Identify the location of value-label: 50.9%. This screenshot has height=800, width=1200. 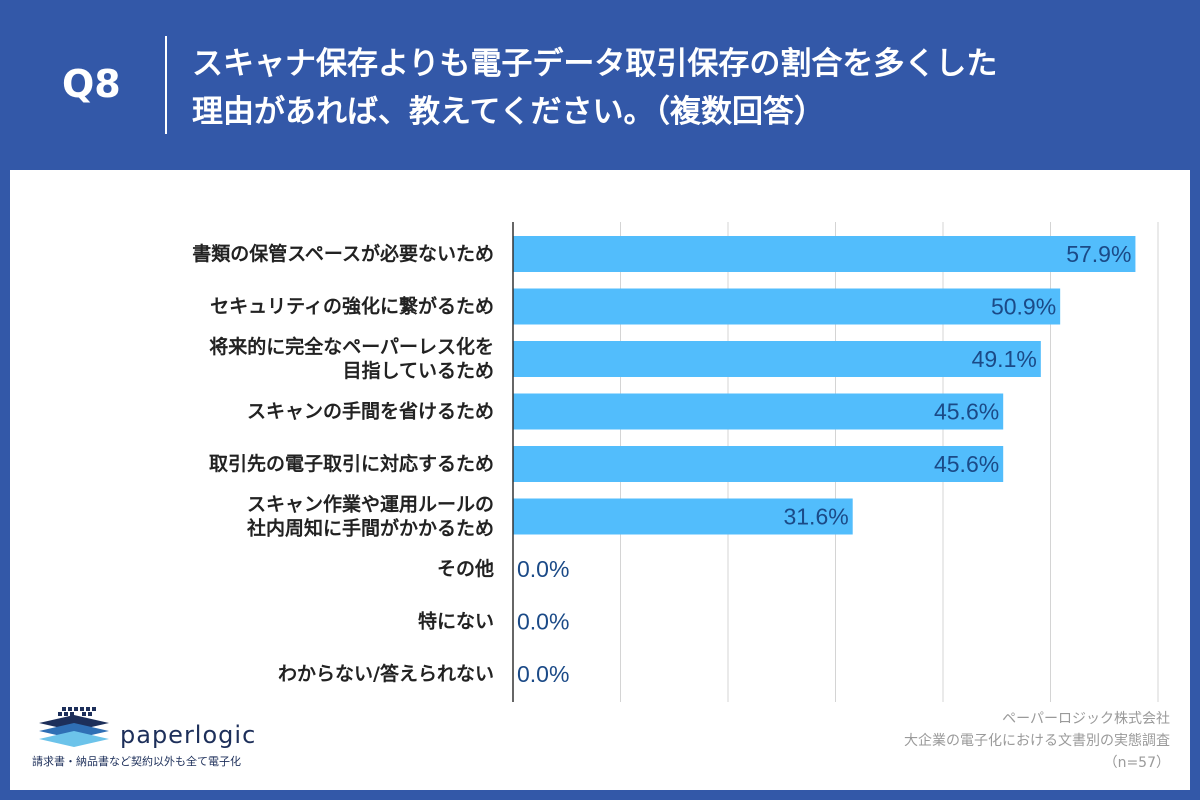
(1023, 307).